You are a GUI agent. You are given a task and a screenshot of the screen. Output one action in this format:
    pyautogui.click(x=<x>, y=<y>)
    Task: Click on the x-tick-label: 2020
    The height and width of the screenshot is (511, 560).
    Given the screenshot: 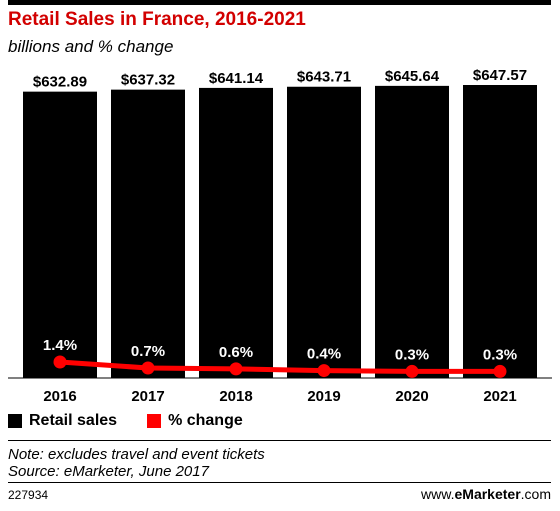 What is the action you would take?
    pyautogui.click(x=411, y=396)
    